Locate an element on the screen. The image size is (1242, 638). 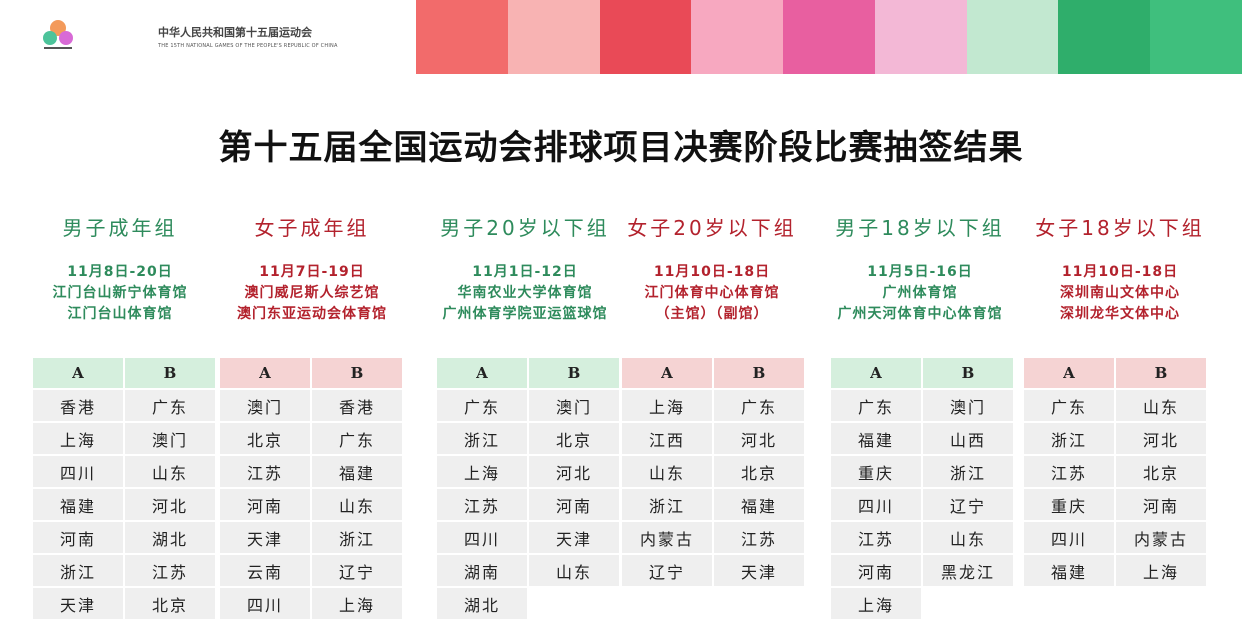
group-name: 女子20岁以下组 is located at coordinates (712, 228).